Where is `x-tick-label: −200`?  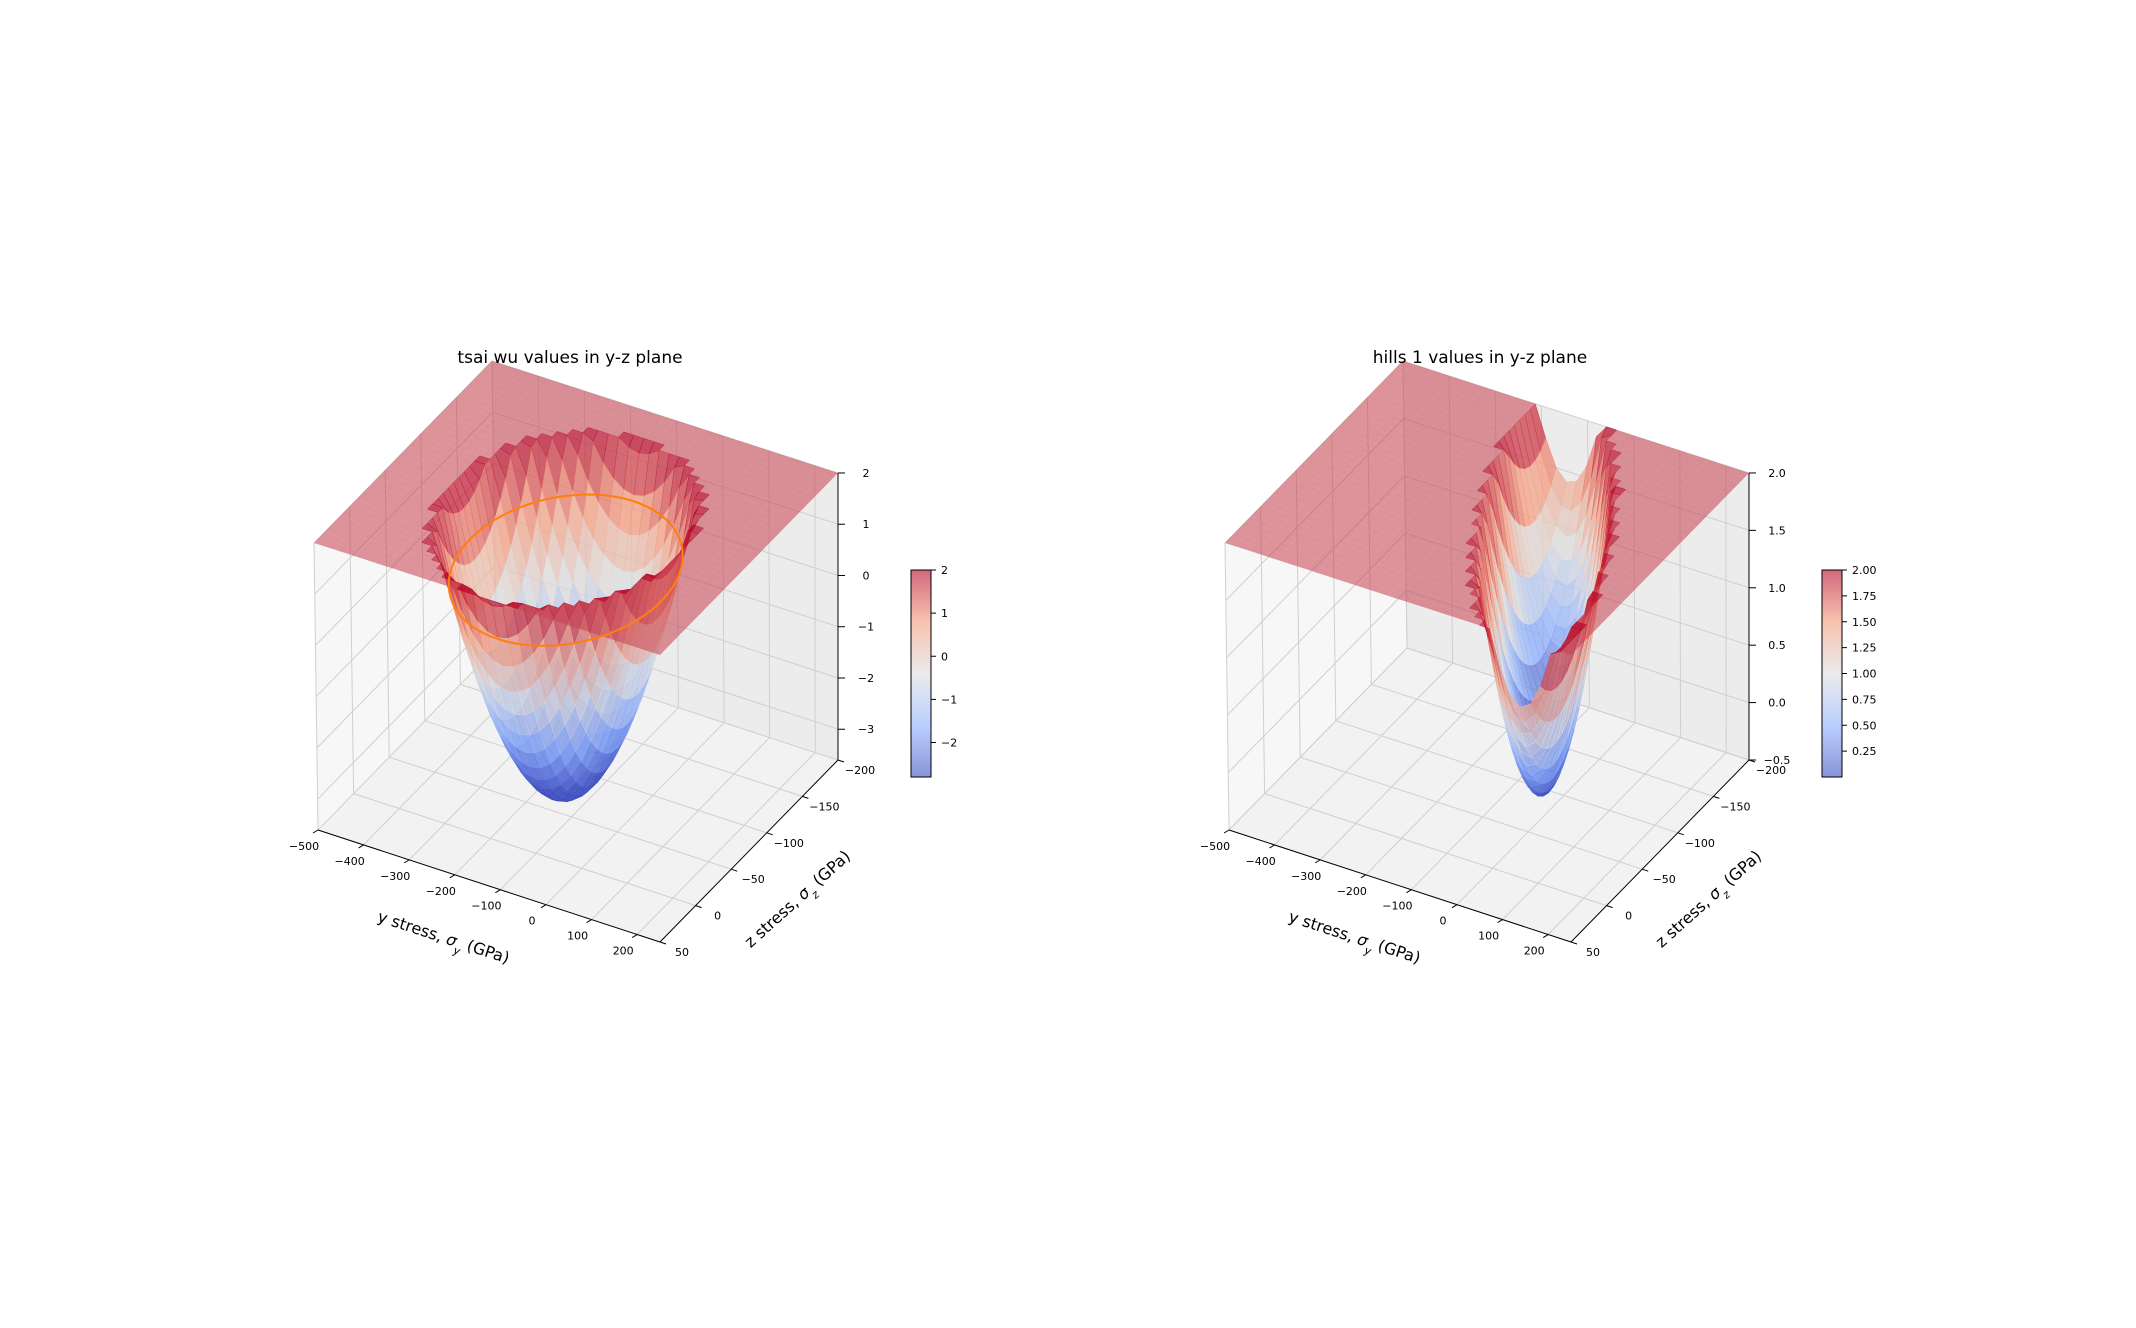 x-tick-label: −200 is located at coordinates (441, 891).